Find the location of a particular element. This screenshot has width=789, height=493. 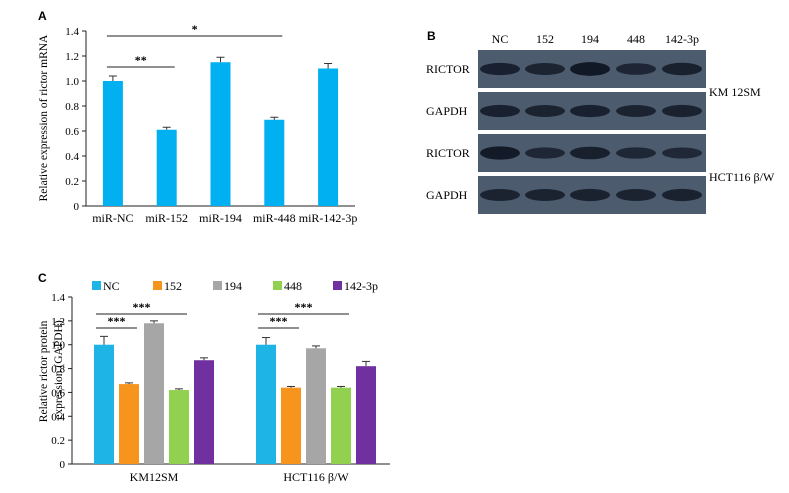

panel-letter-c: C is located at coordinates (42, 278).